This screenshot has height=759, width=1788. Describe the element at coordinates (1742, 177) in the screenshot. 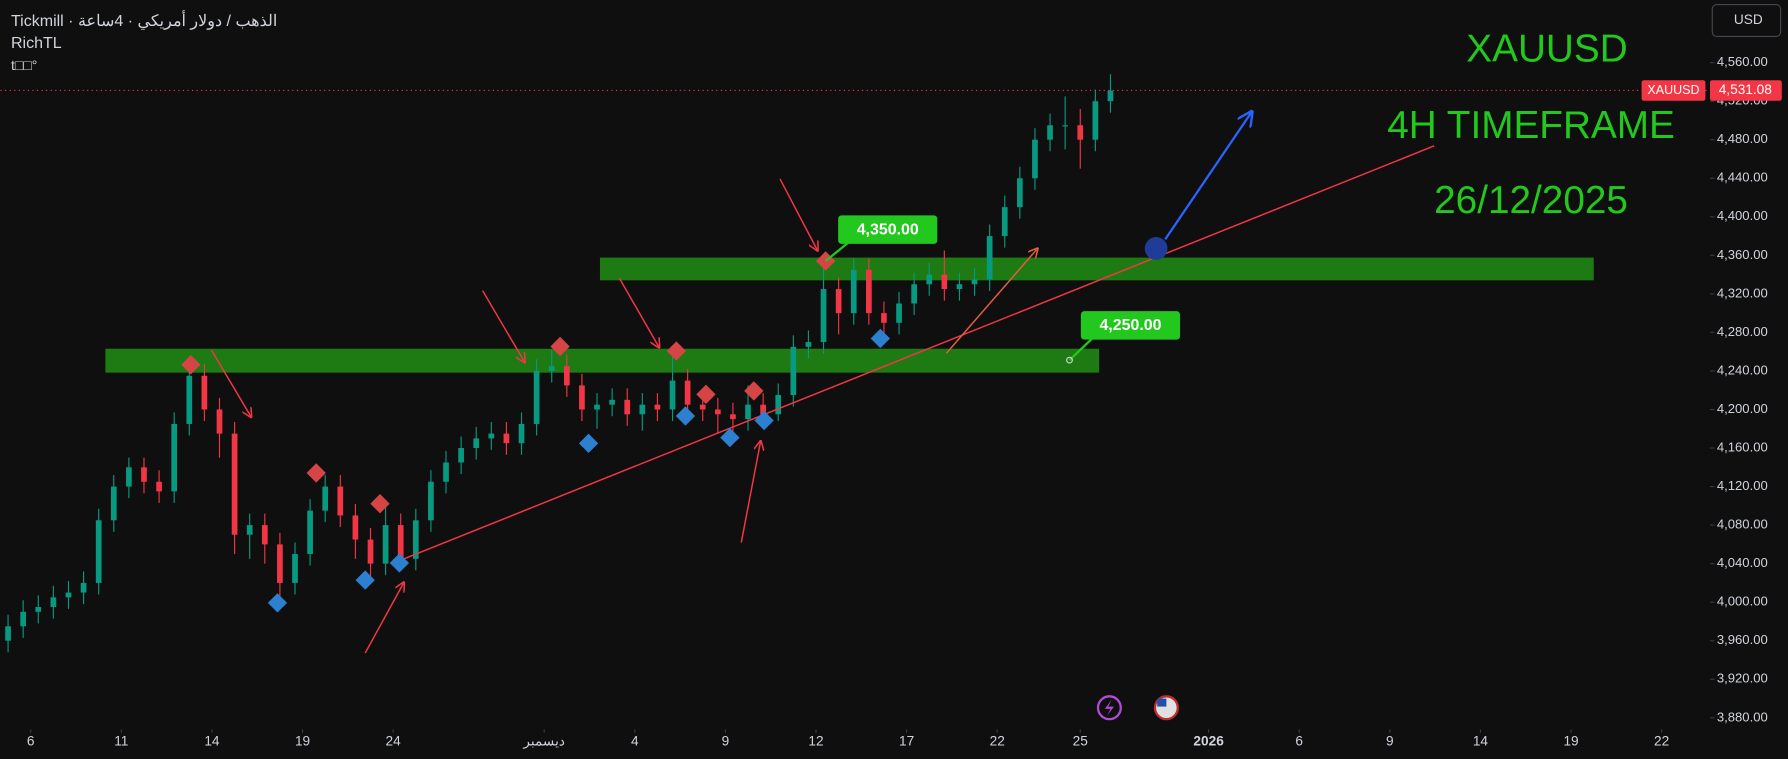

I see `y-tick-label: 4,440.00` at that location.